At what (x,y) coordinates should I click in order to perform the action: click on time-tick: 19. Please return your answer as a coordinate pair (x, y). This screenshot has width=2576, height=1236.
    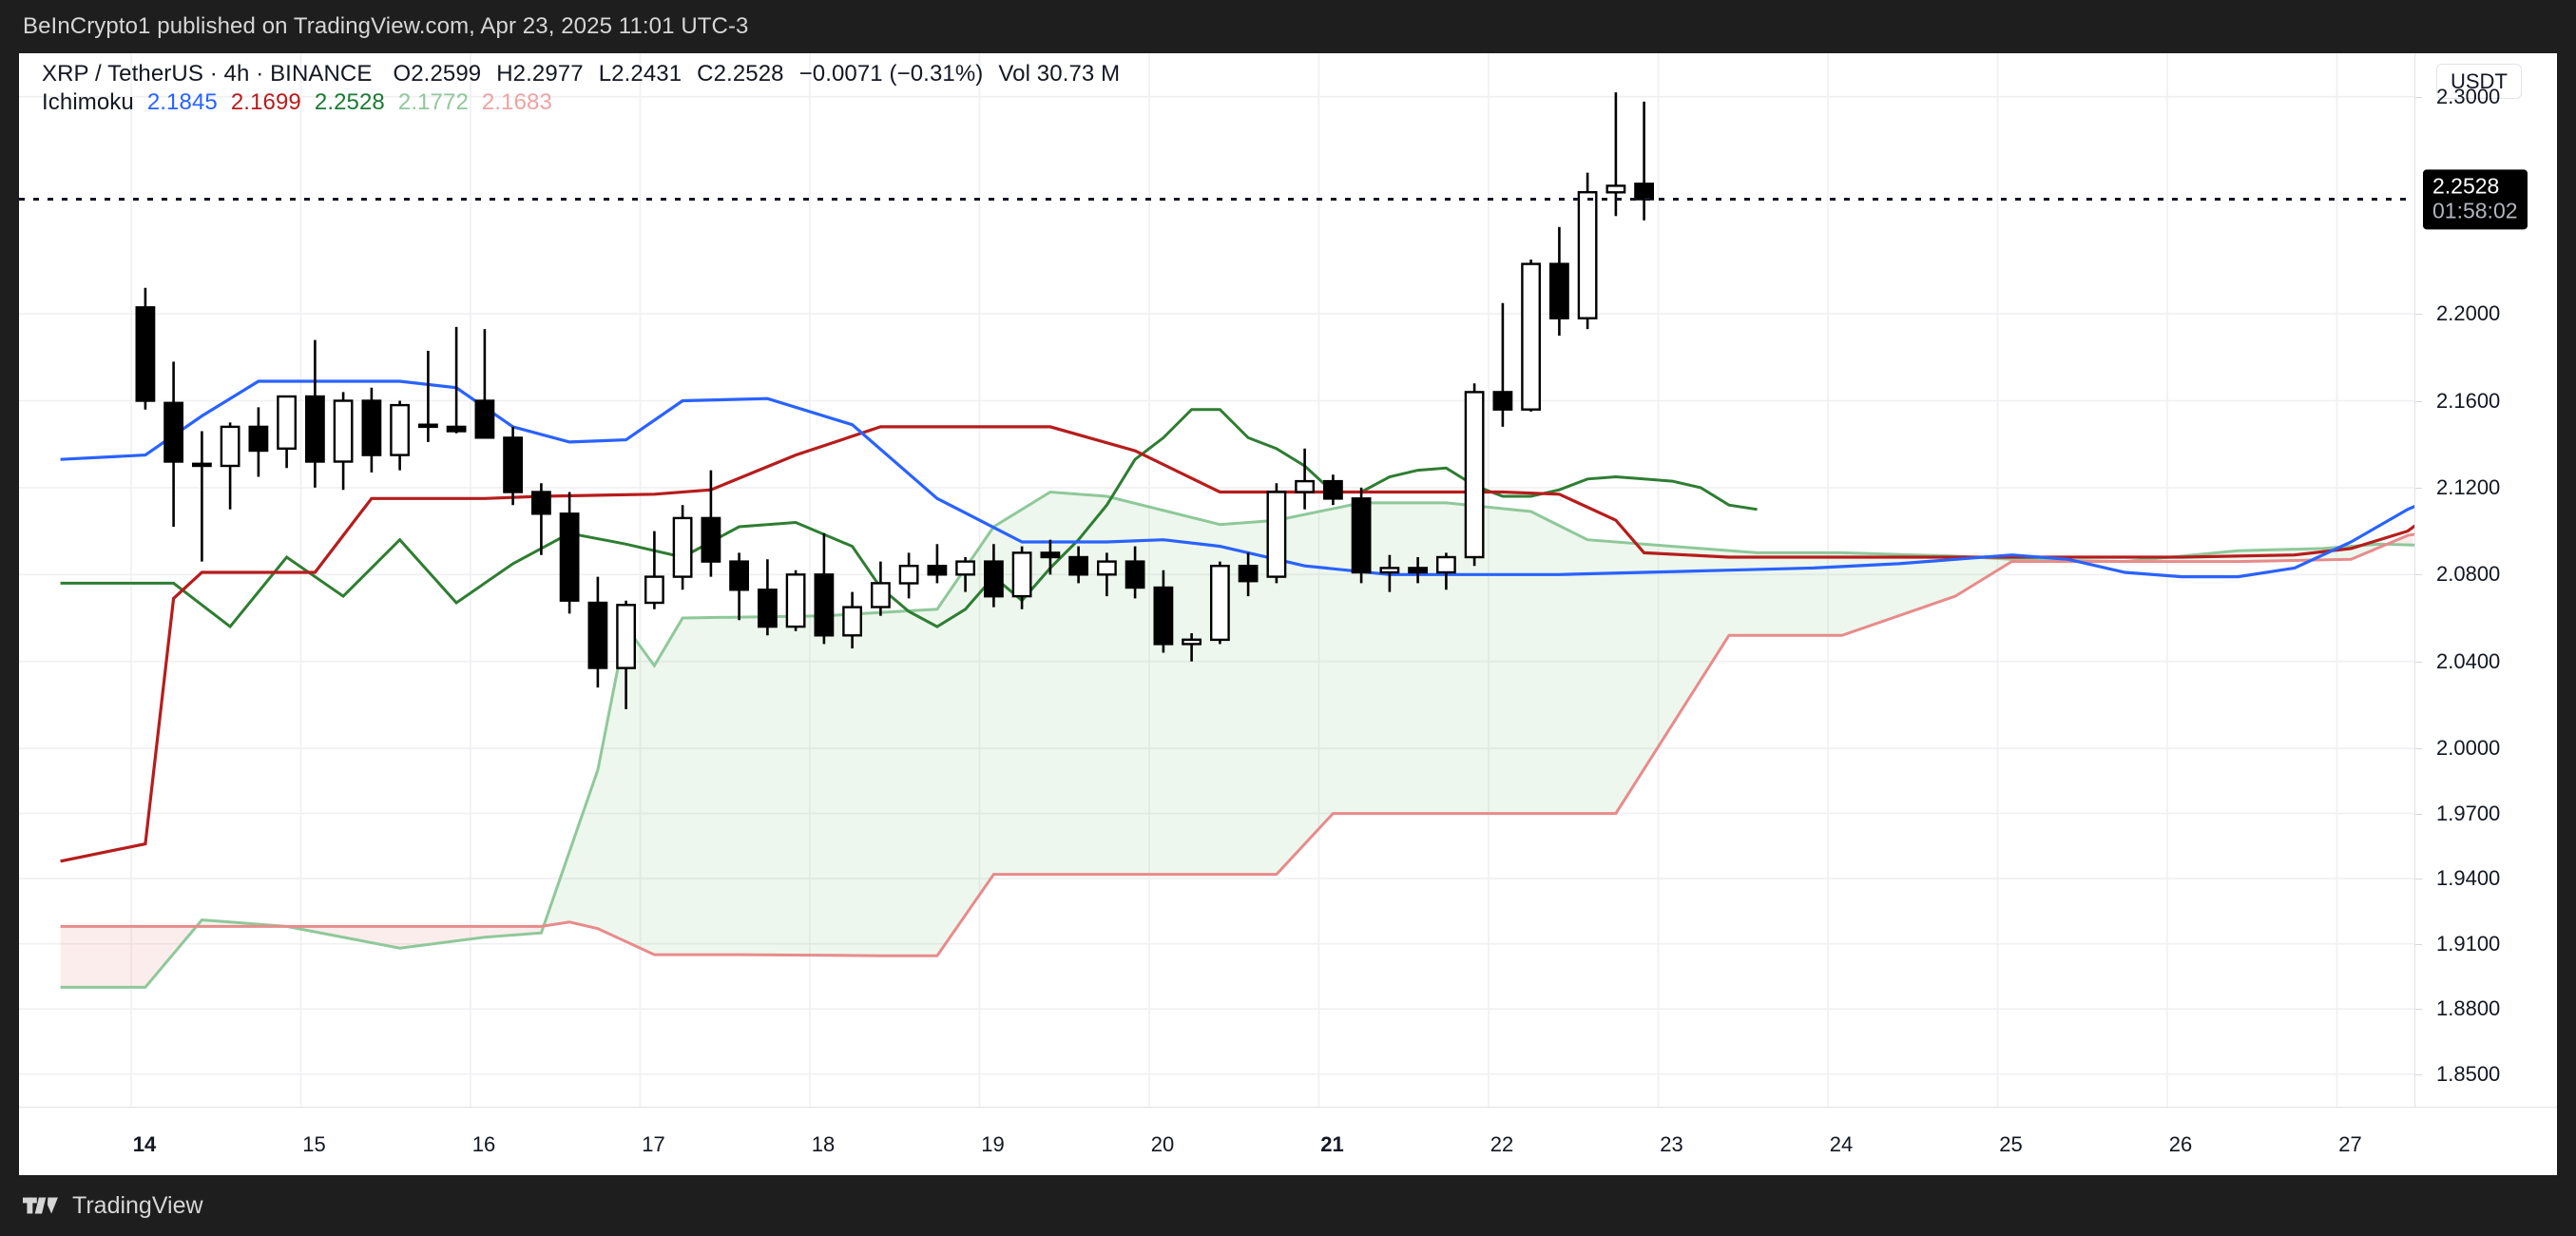
    Looking at the image, I should click on (993, 1144).